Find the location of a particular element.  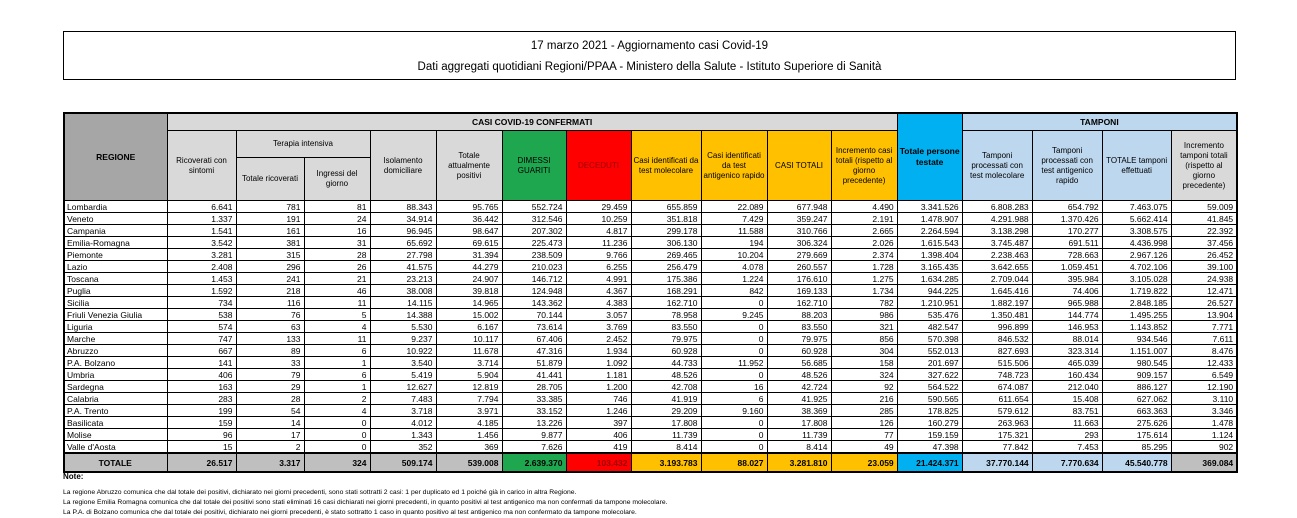

data-cell: 12.819 is located at coordinates (469, 386).